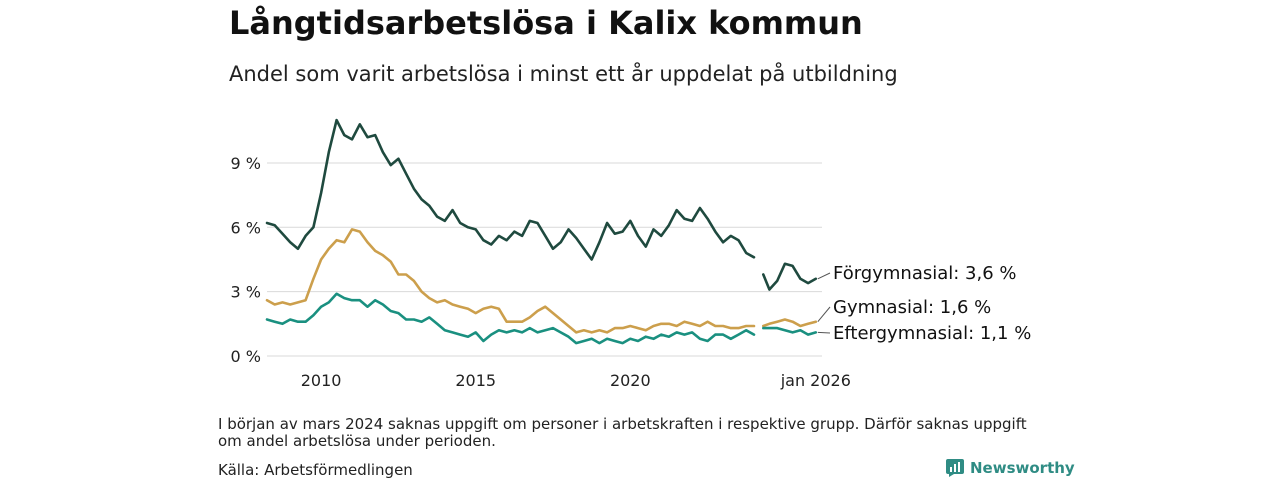  I want to click on series-line-förgymnasial-segment-0, so click(510, 189).